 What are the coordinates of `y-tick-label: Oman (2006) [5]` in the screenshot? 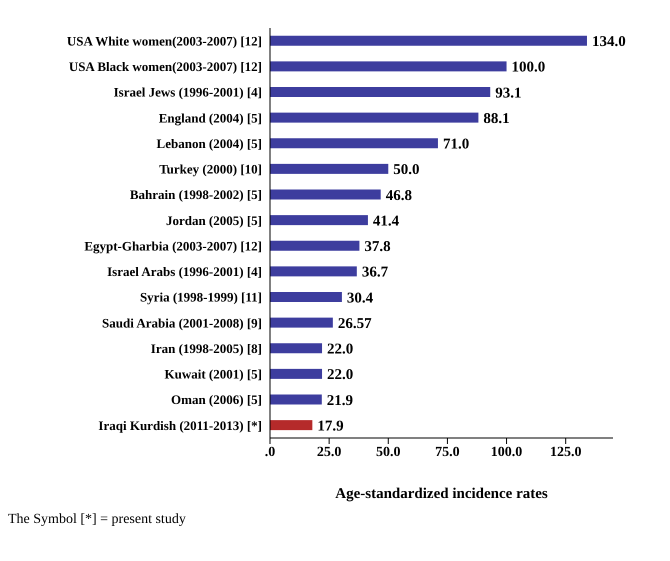 It's located at (216, 400).